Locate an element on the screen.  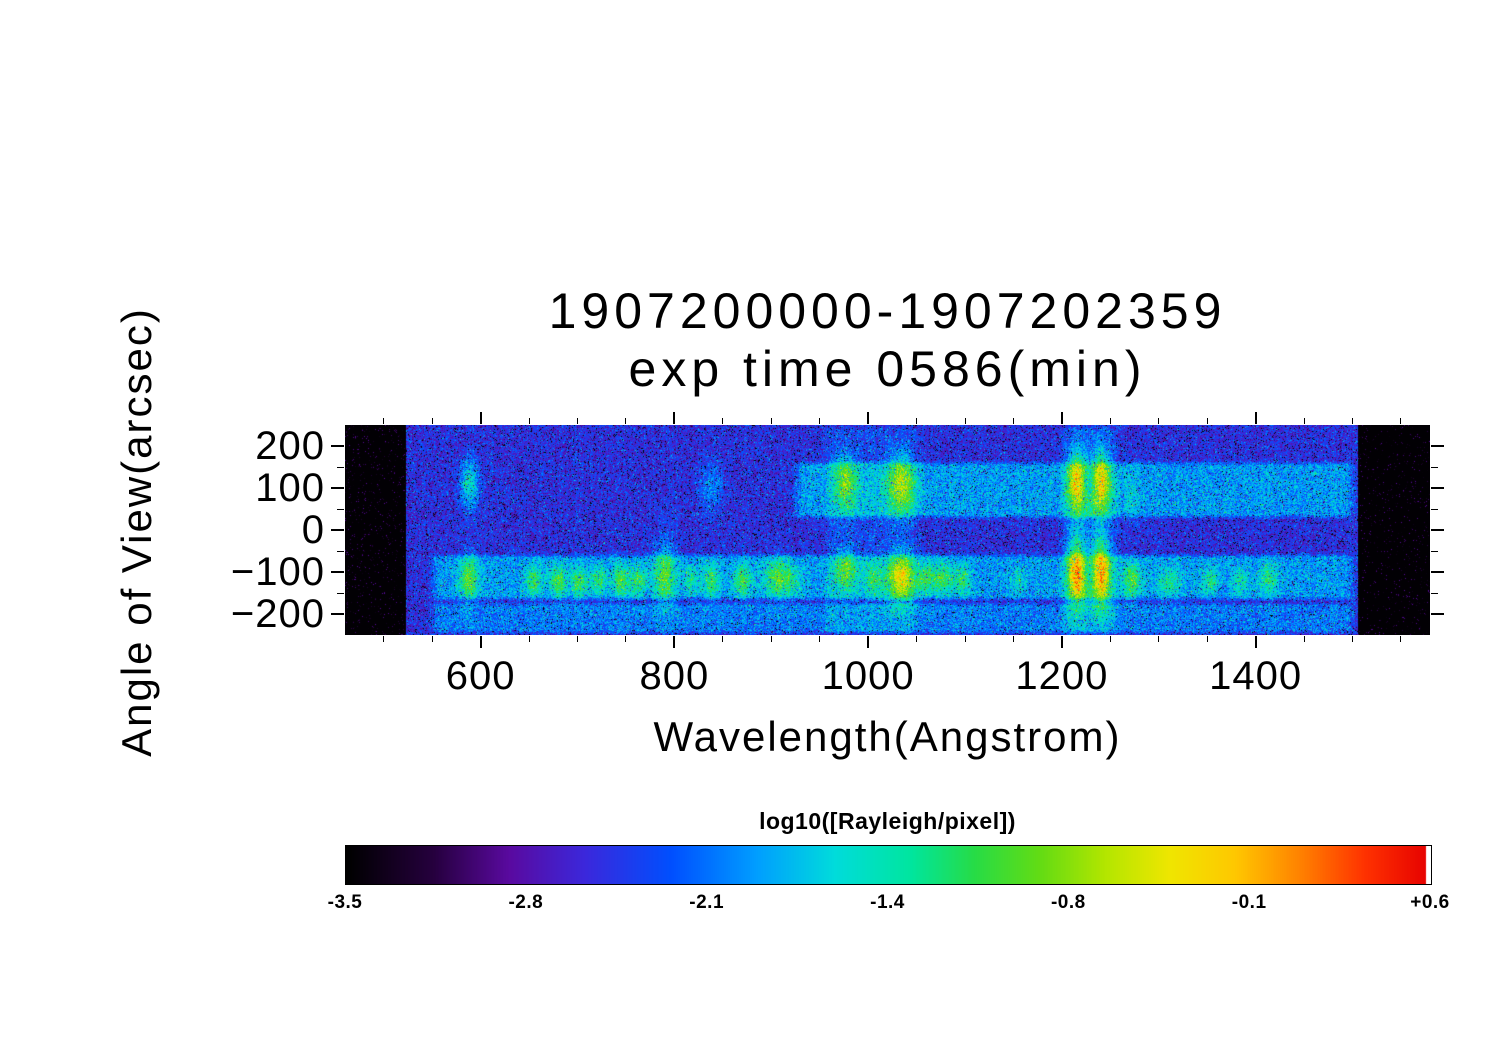
x-tick-label: 1000 is located at coordinates (868, 676).